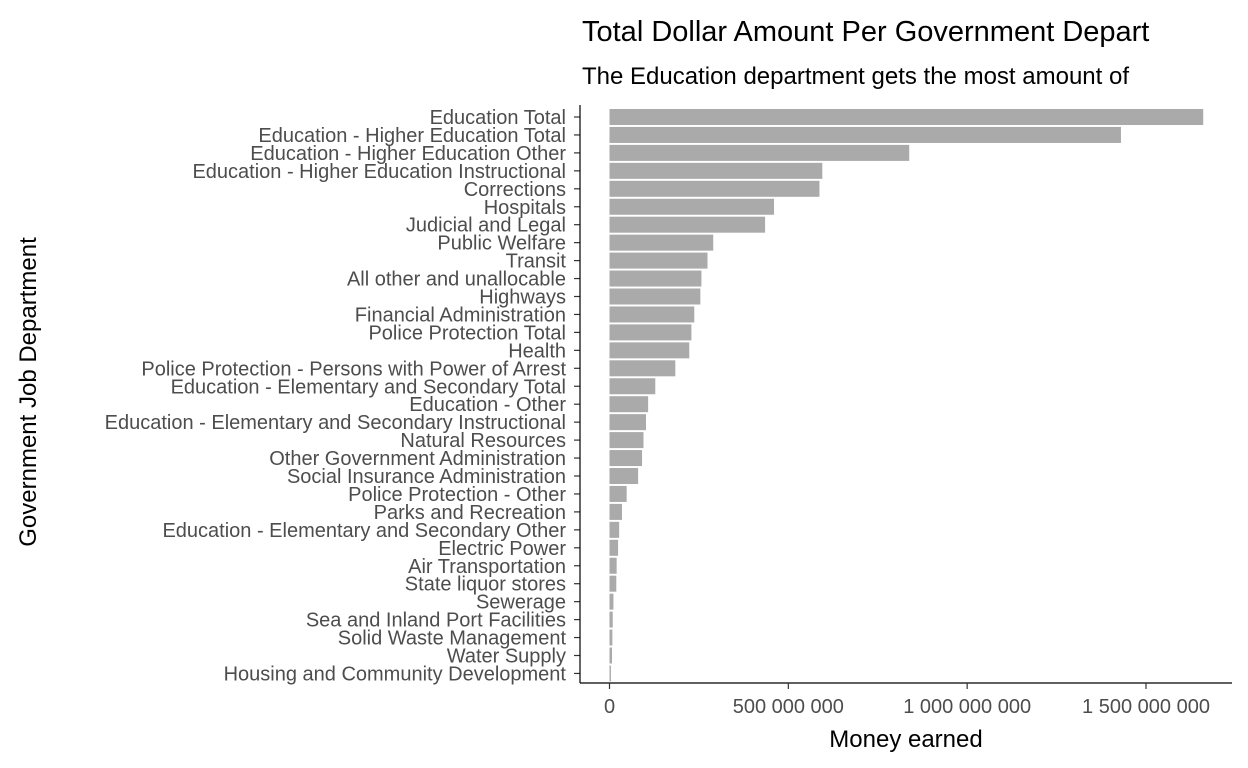  I want to click on category-label: Financial Administration, so click(460, 315).